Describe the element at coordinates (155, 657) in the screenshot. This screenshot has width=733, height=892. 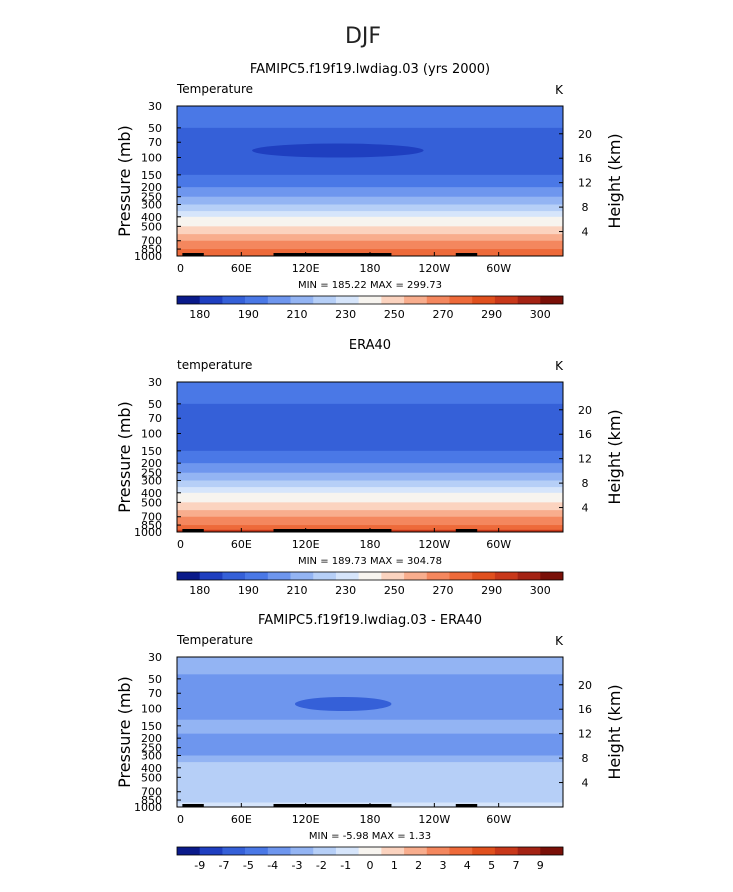
I see `y-tick-label: 30` at that location.